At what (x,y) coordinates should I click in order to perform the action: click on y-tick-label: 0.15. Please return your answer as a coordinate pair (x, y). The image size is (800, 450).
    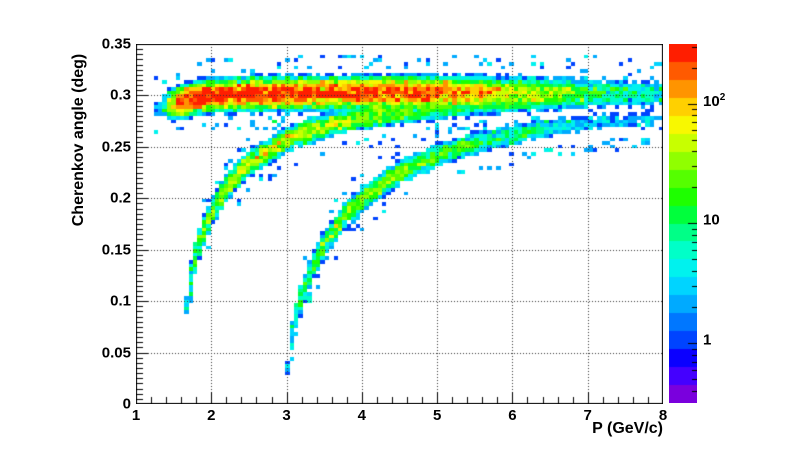
    Looking at the image, I should click on (116, 250).